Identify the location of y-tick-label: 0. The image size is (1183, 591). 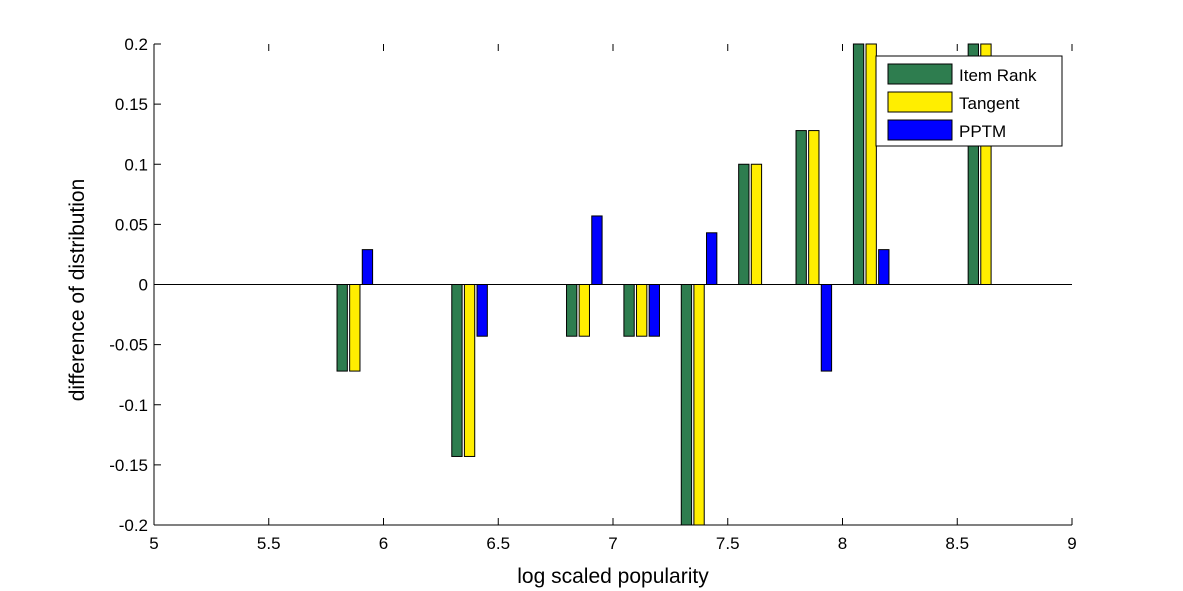
(143, 285).